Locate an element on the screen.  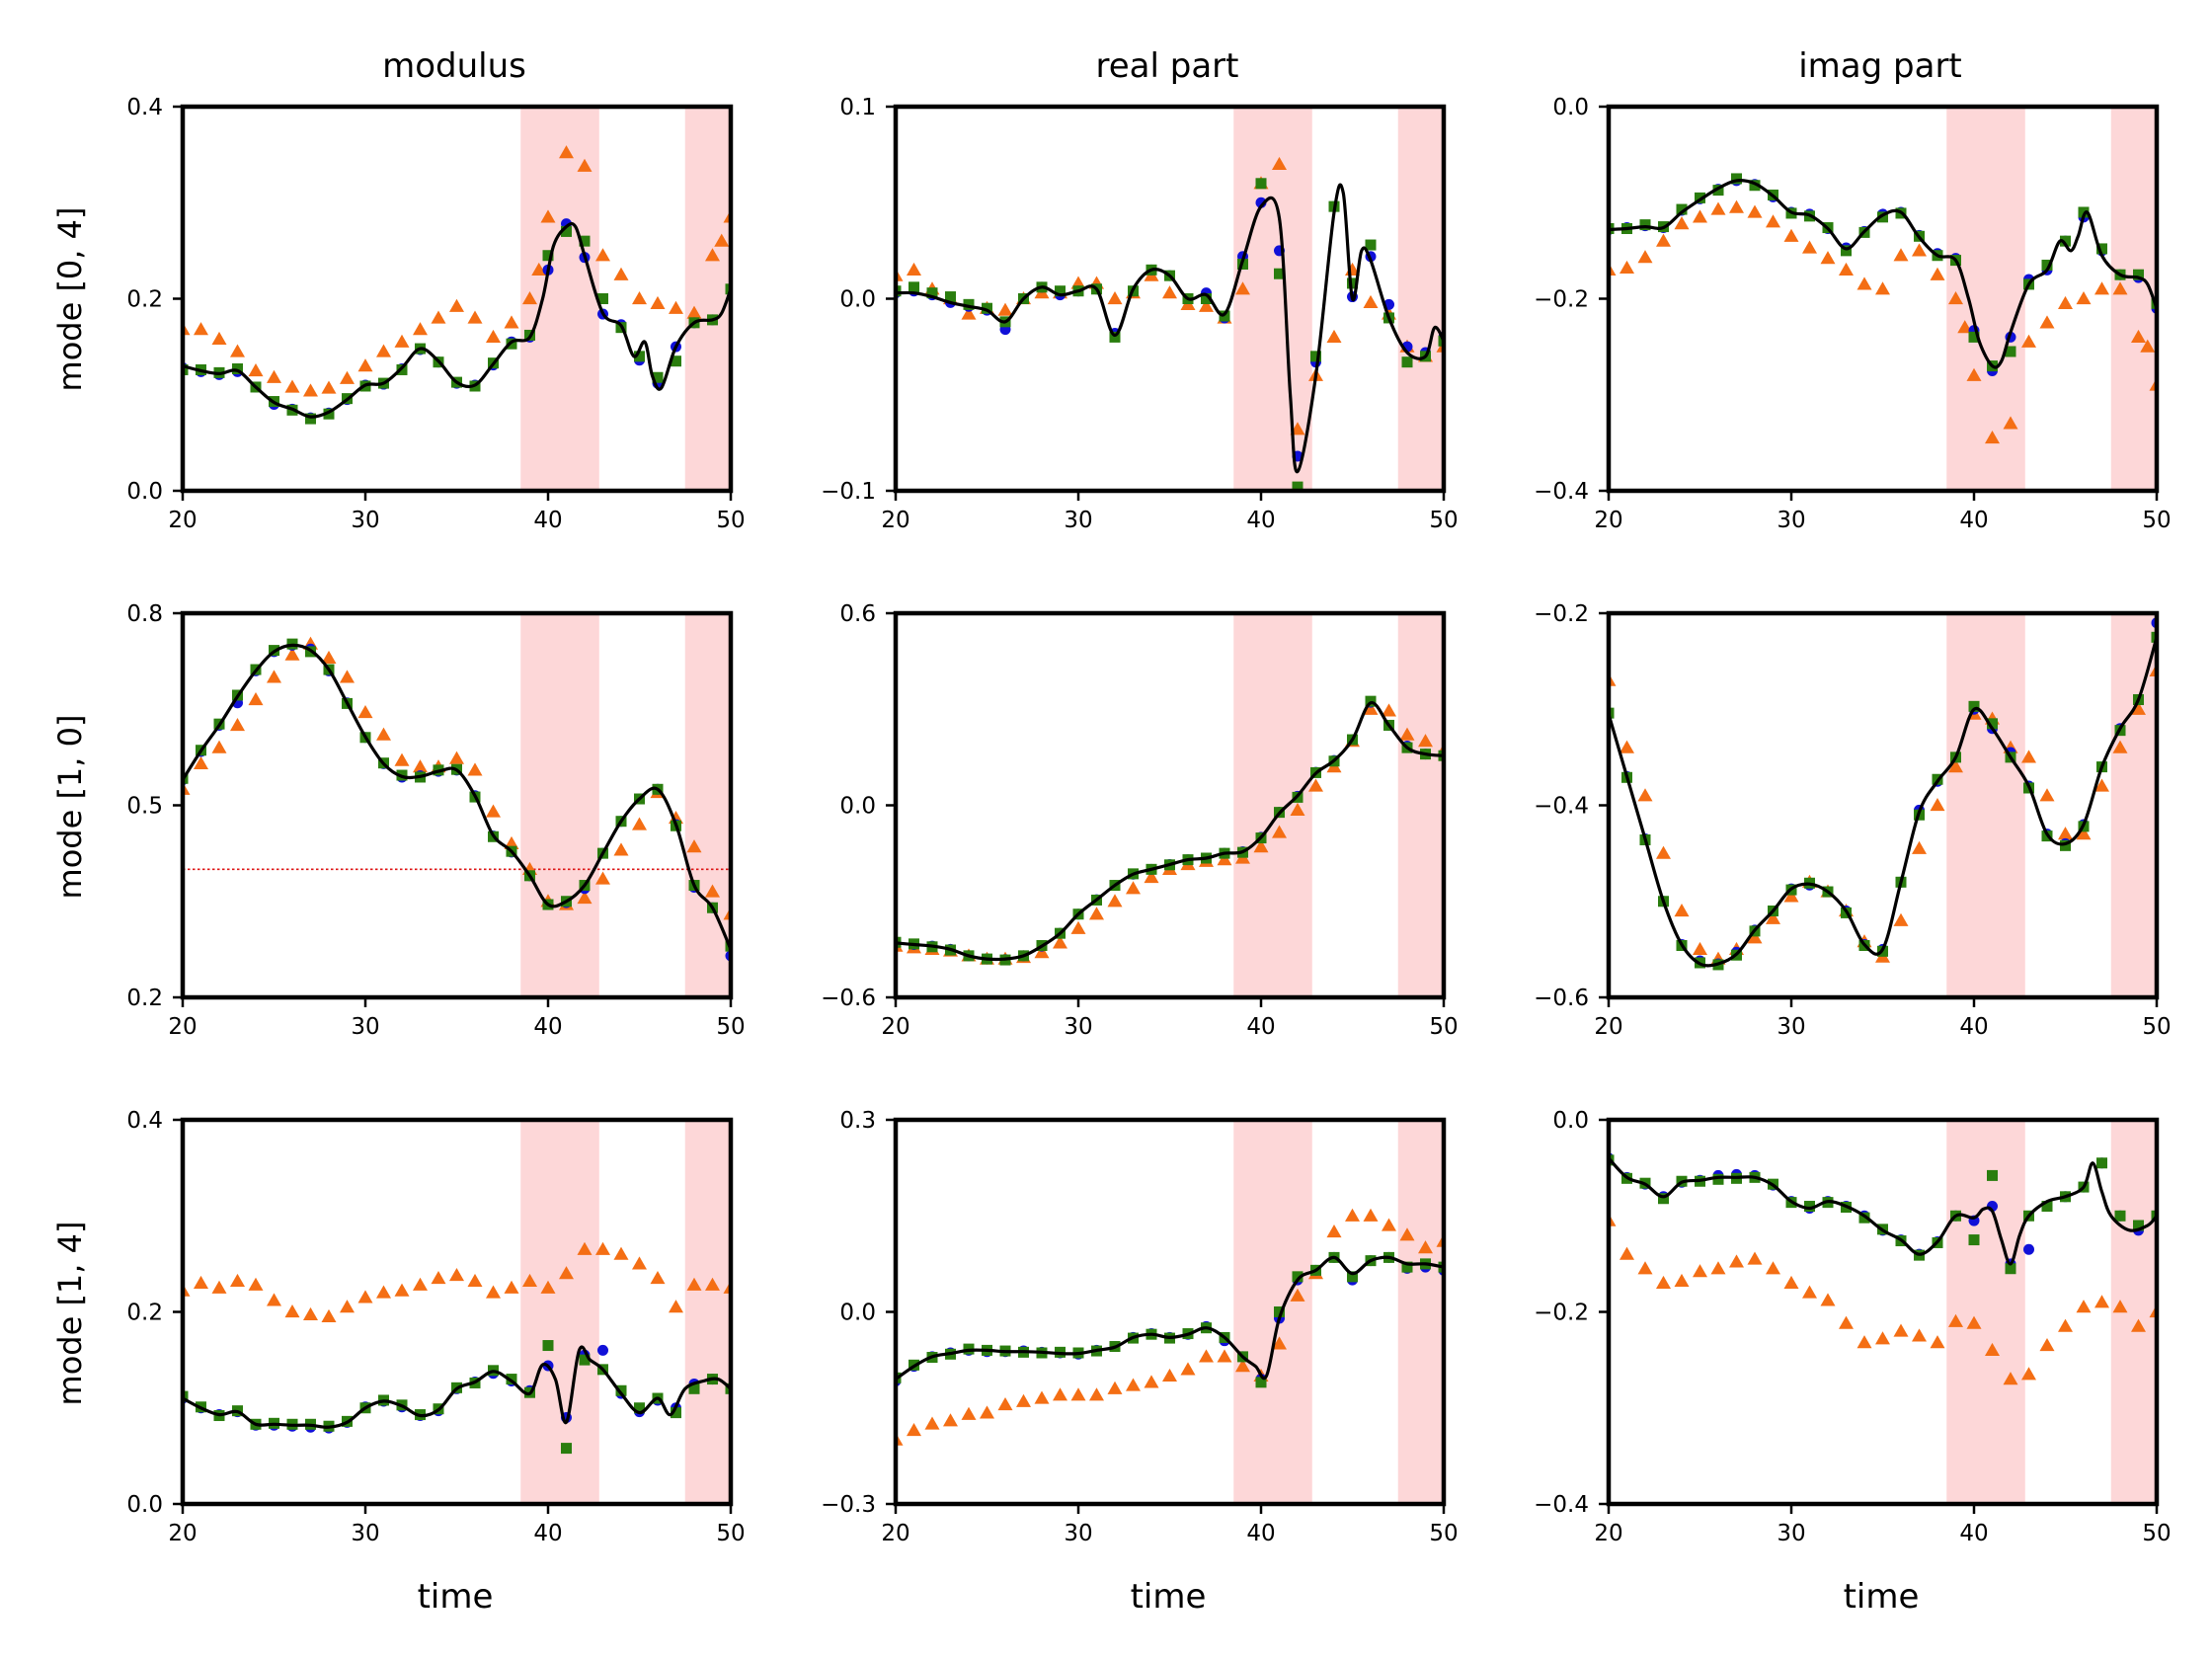
column-title-modulus: modulus is located at coordinates (454, 66).